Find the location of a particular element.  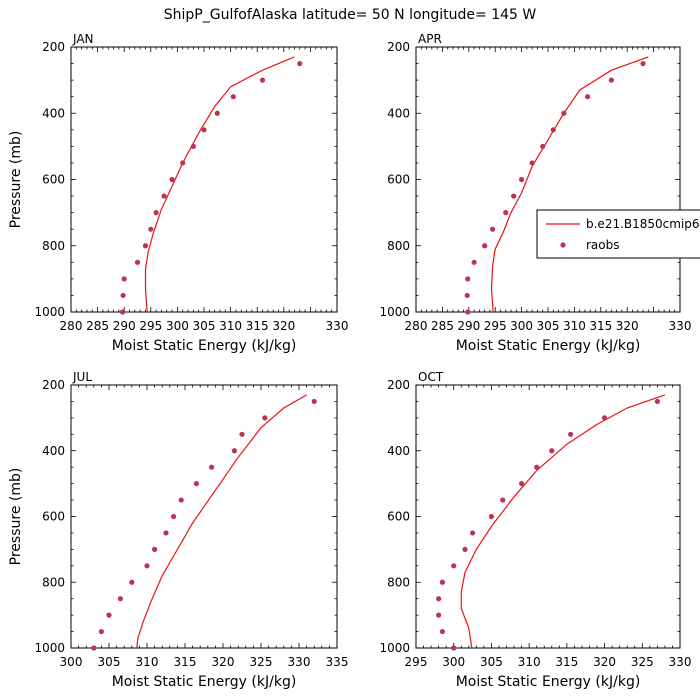

legend: b.e21.B1850cmip6.f0 raobs is located at coordinates (618, 234).